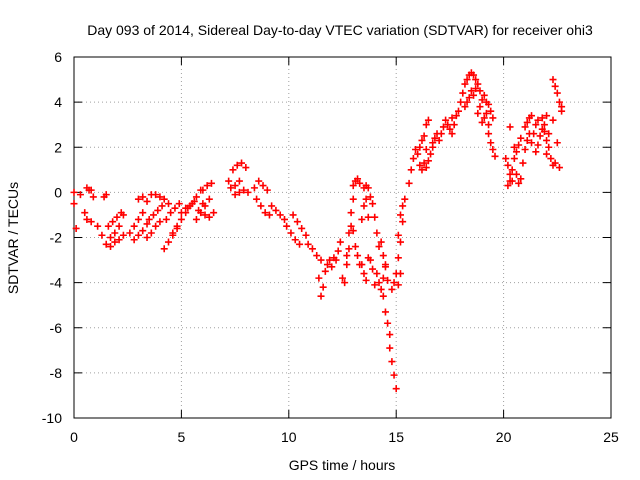  I want to click on x-tick-label: 15, so click(396, 437).